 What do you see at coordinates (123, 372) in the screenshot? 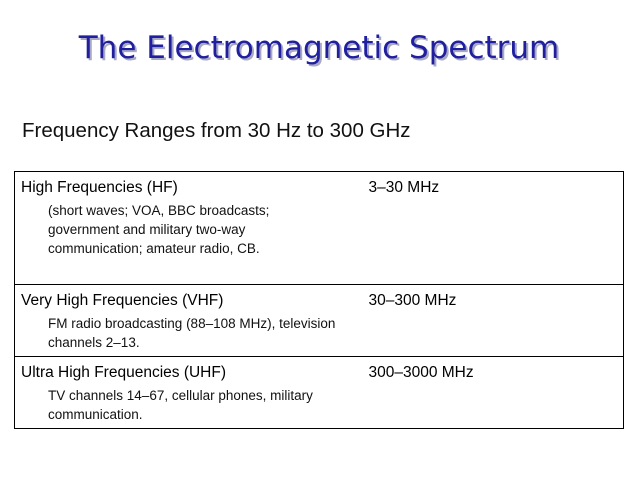
I see `band-name: Ultra High Frequencies (UHF)` at bounding box center [123, 372].